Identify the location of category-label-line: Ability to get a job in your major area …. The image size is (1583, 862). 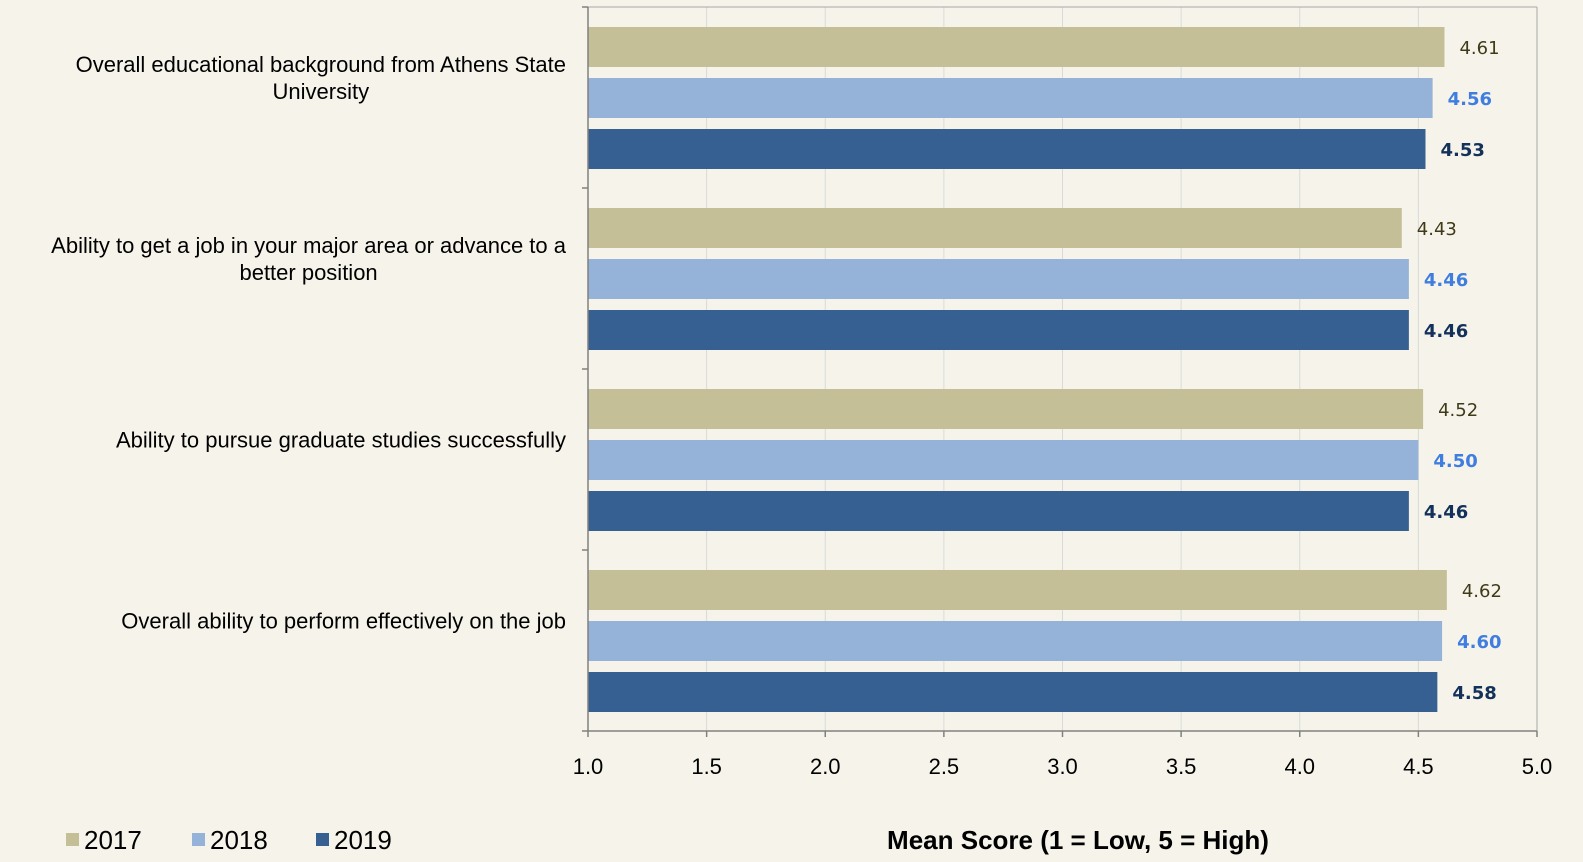
(309, 245).